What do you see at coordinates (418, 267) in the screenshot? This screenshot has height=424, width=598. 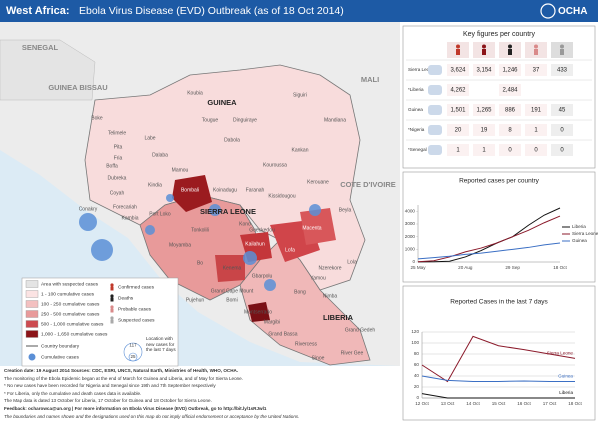 I see `x-tick-label: 25 May` at bounding box center [418, 267].